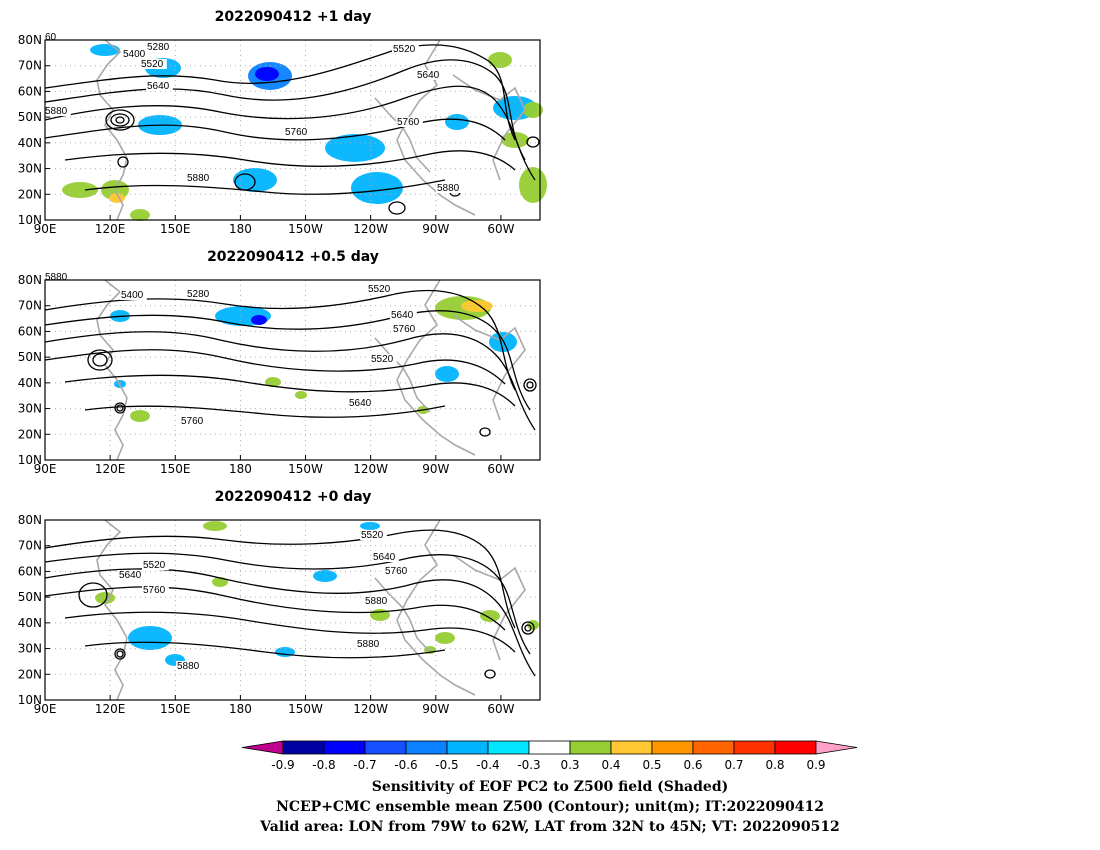  What do you see at coordinates (34, 610) in the screenshot?
I see `y-axis: 80N 70N 60N 50N 40N 30N 20N 10N` at bounding box center [34, 610].